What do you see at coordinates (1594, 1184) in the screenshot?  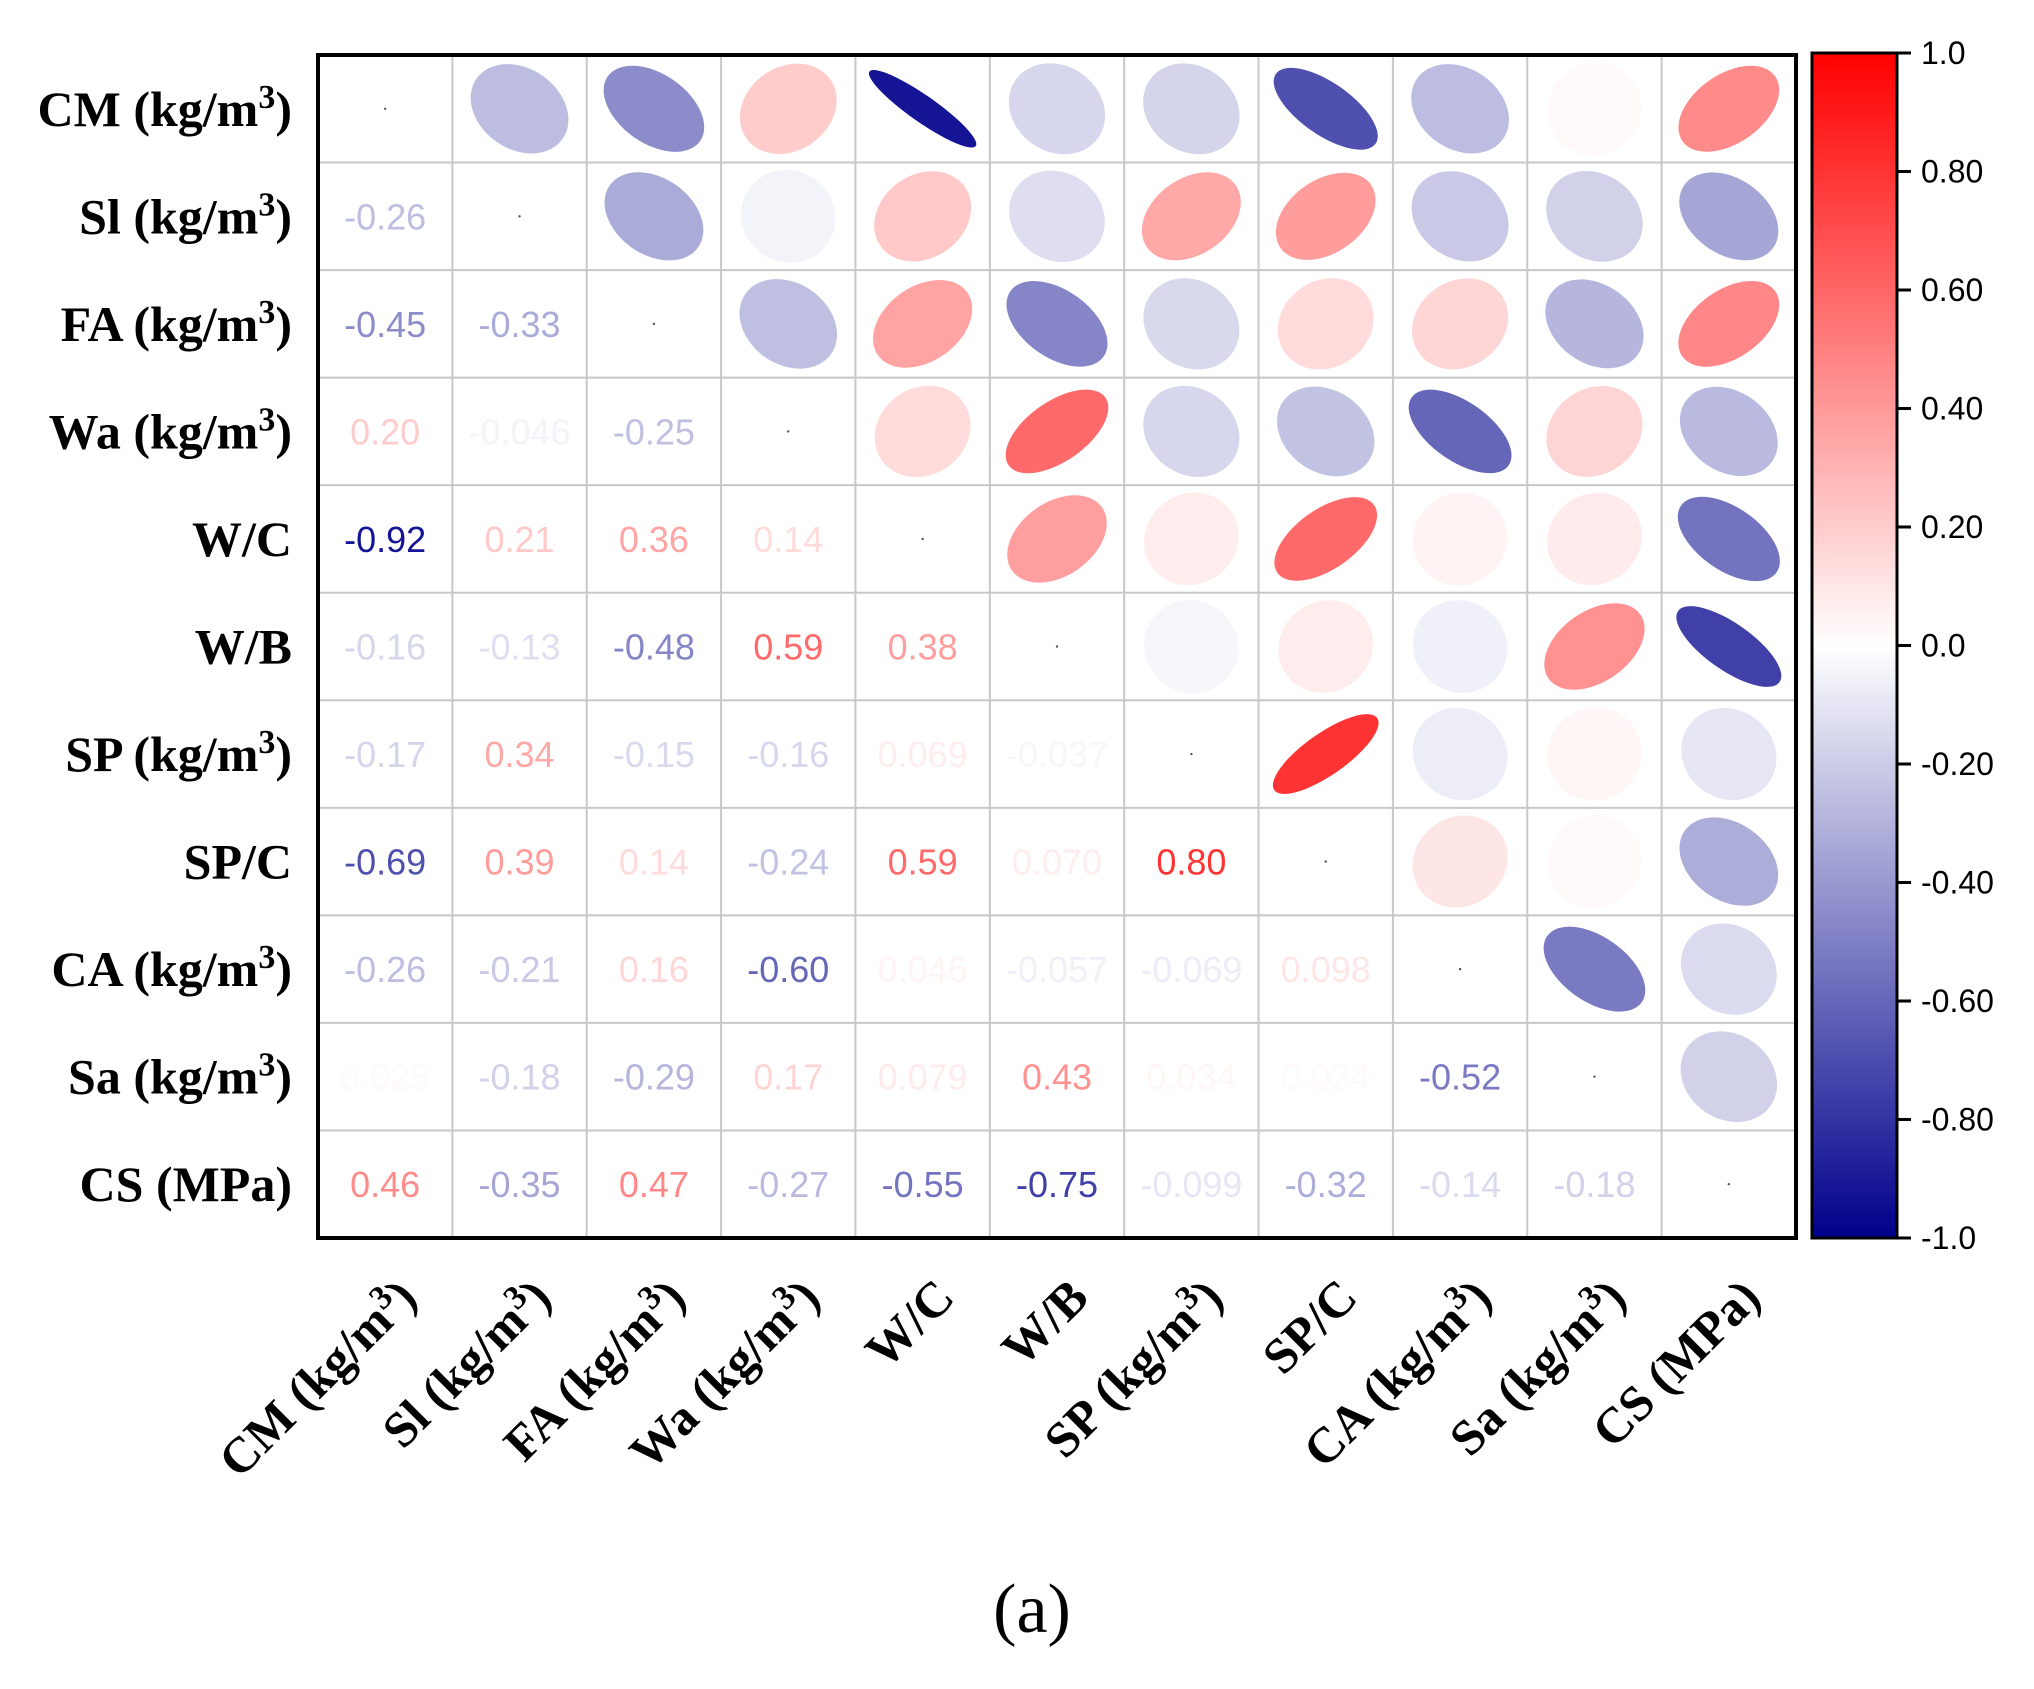 I see `corr-value-10-9: -0.18` at bounding box center [1594, 1184].